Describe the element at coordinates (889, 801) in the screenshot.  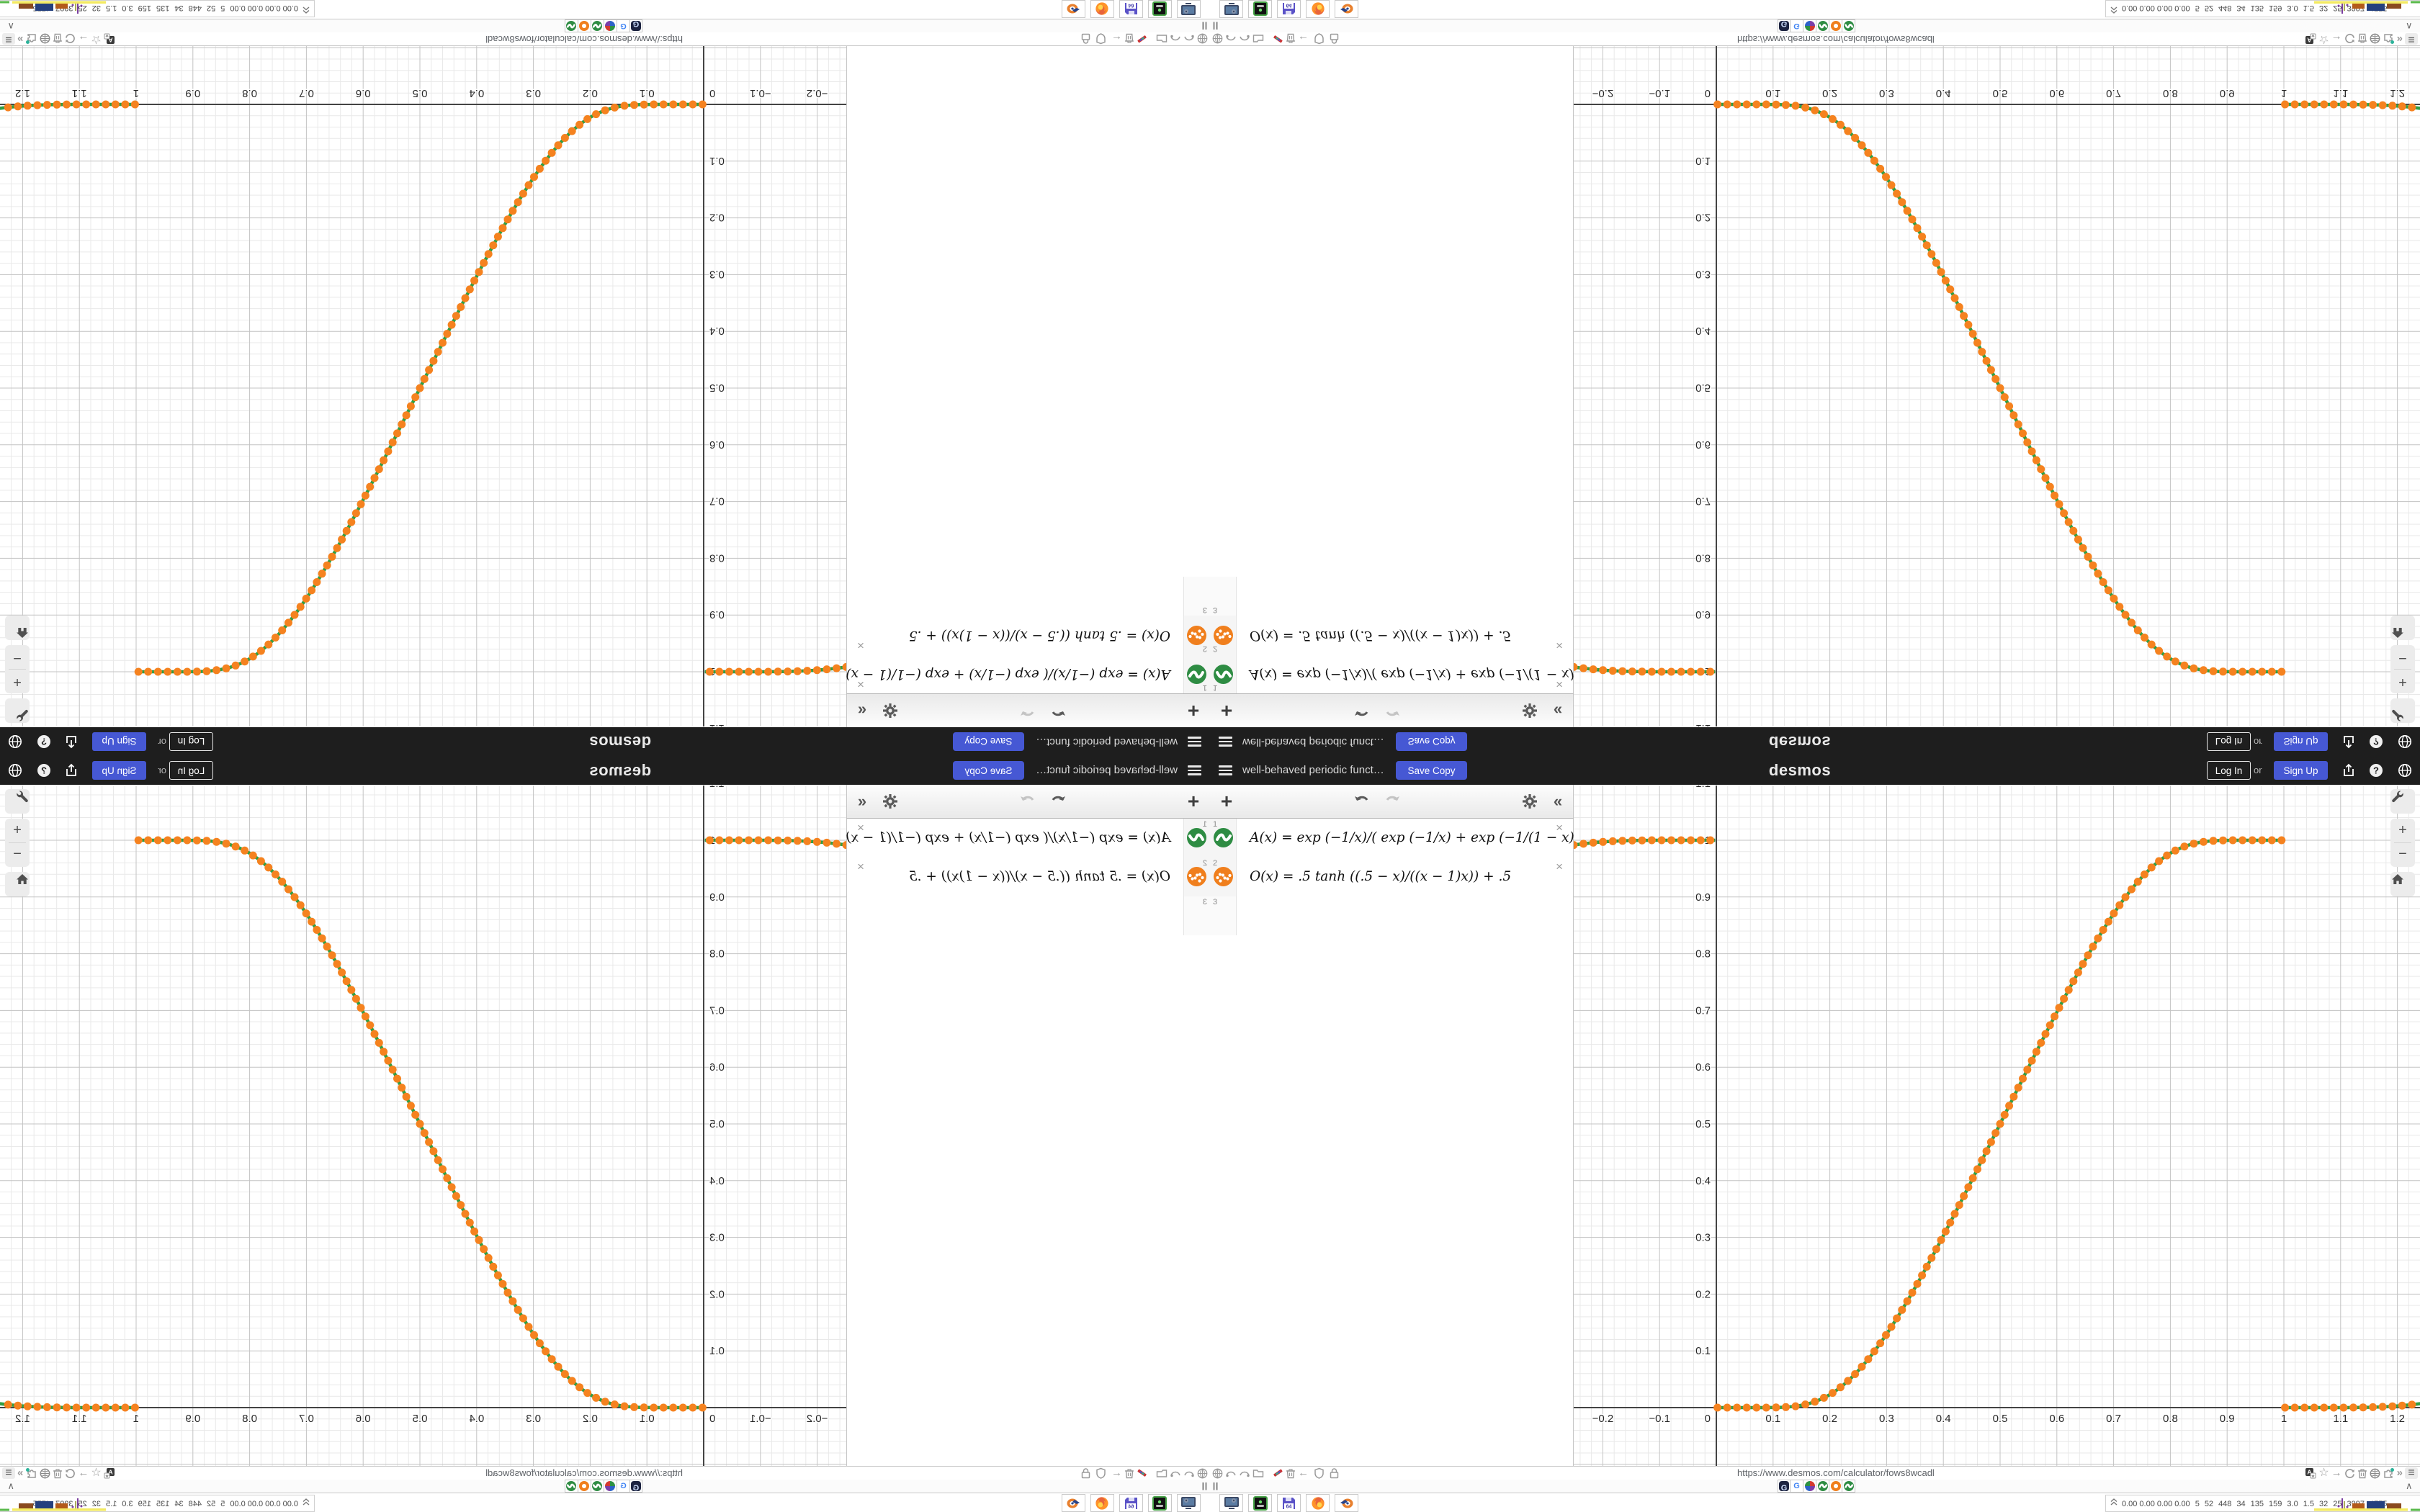
I see `settings-gear-icon` at that location.